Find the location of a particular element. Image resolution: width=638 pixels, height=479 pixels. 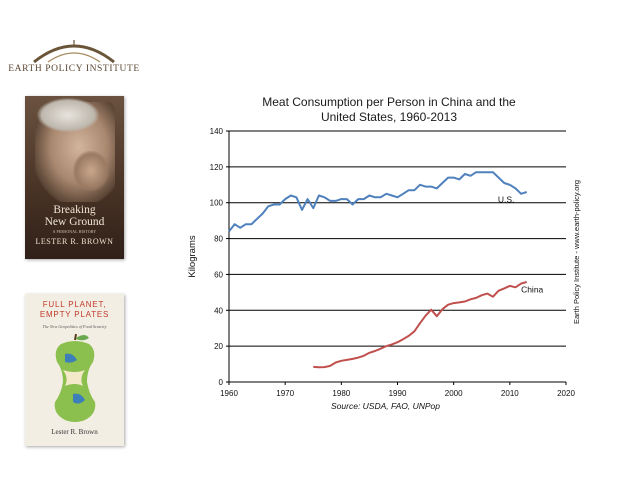

book-subtitle: A PERSONAL HISTORY is located at coordinates (74, 232).